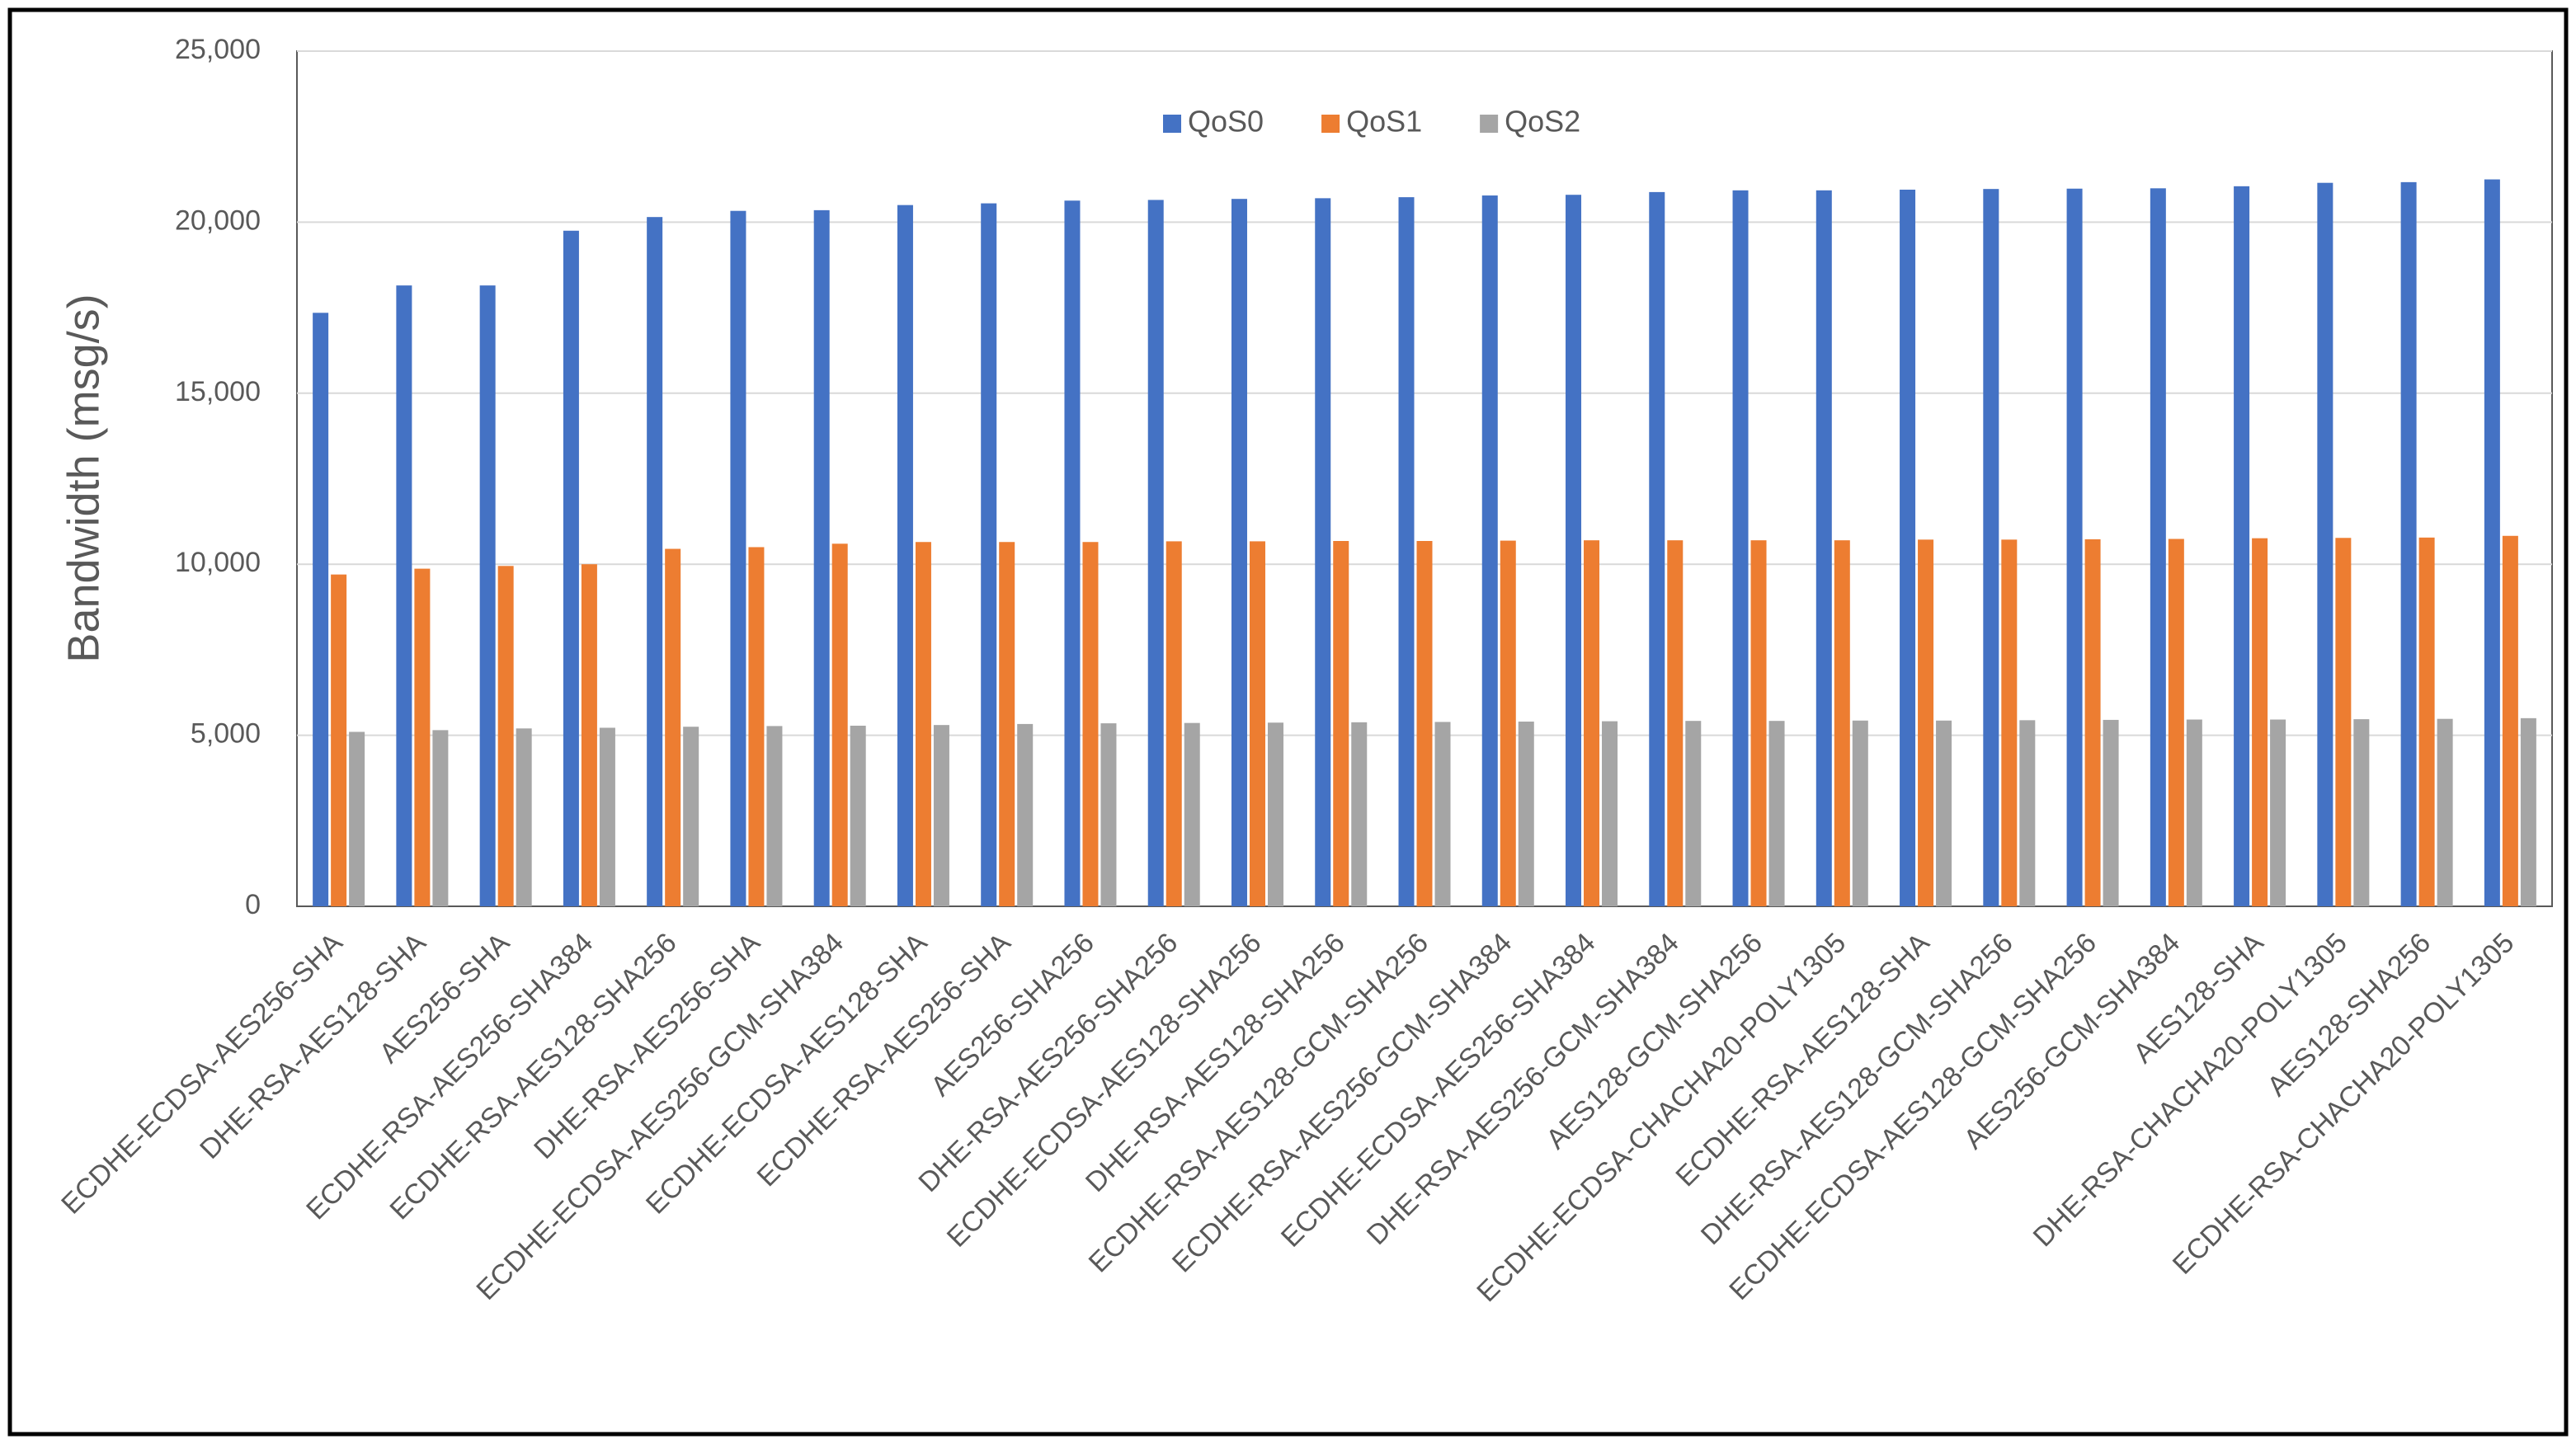  I want to click on y-axis-title: Bandwidth (msg/s), so click(83, 478).